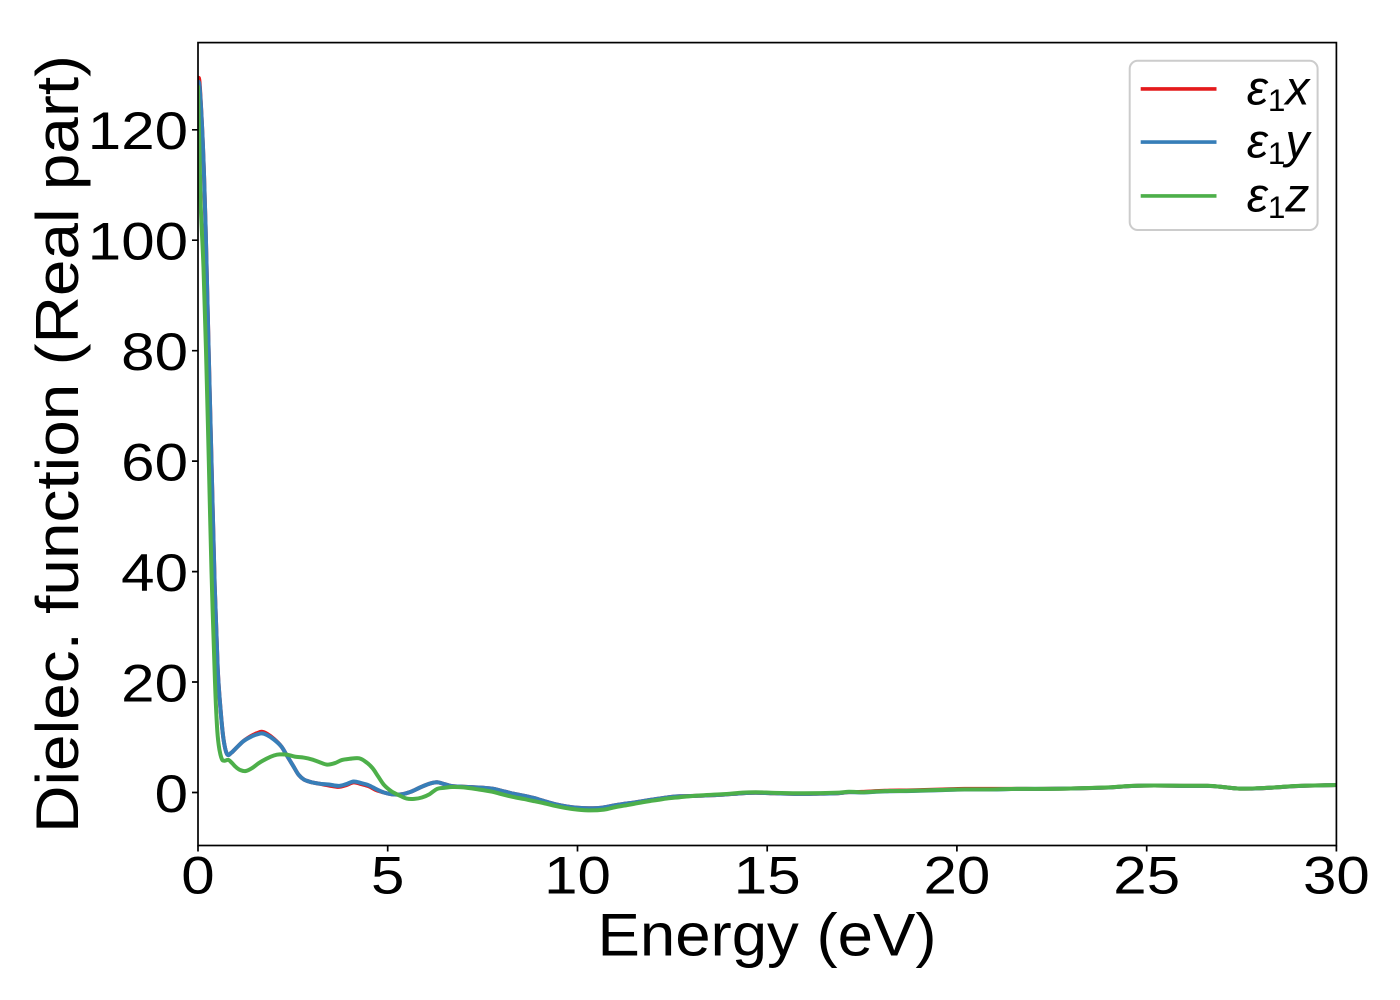  I want to click on svg-text: 120, so click(138, 131).